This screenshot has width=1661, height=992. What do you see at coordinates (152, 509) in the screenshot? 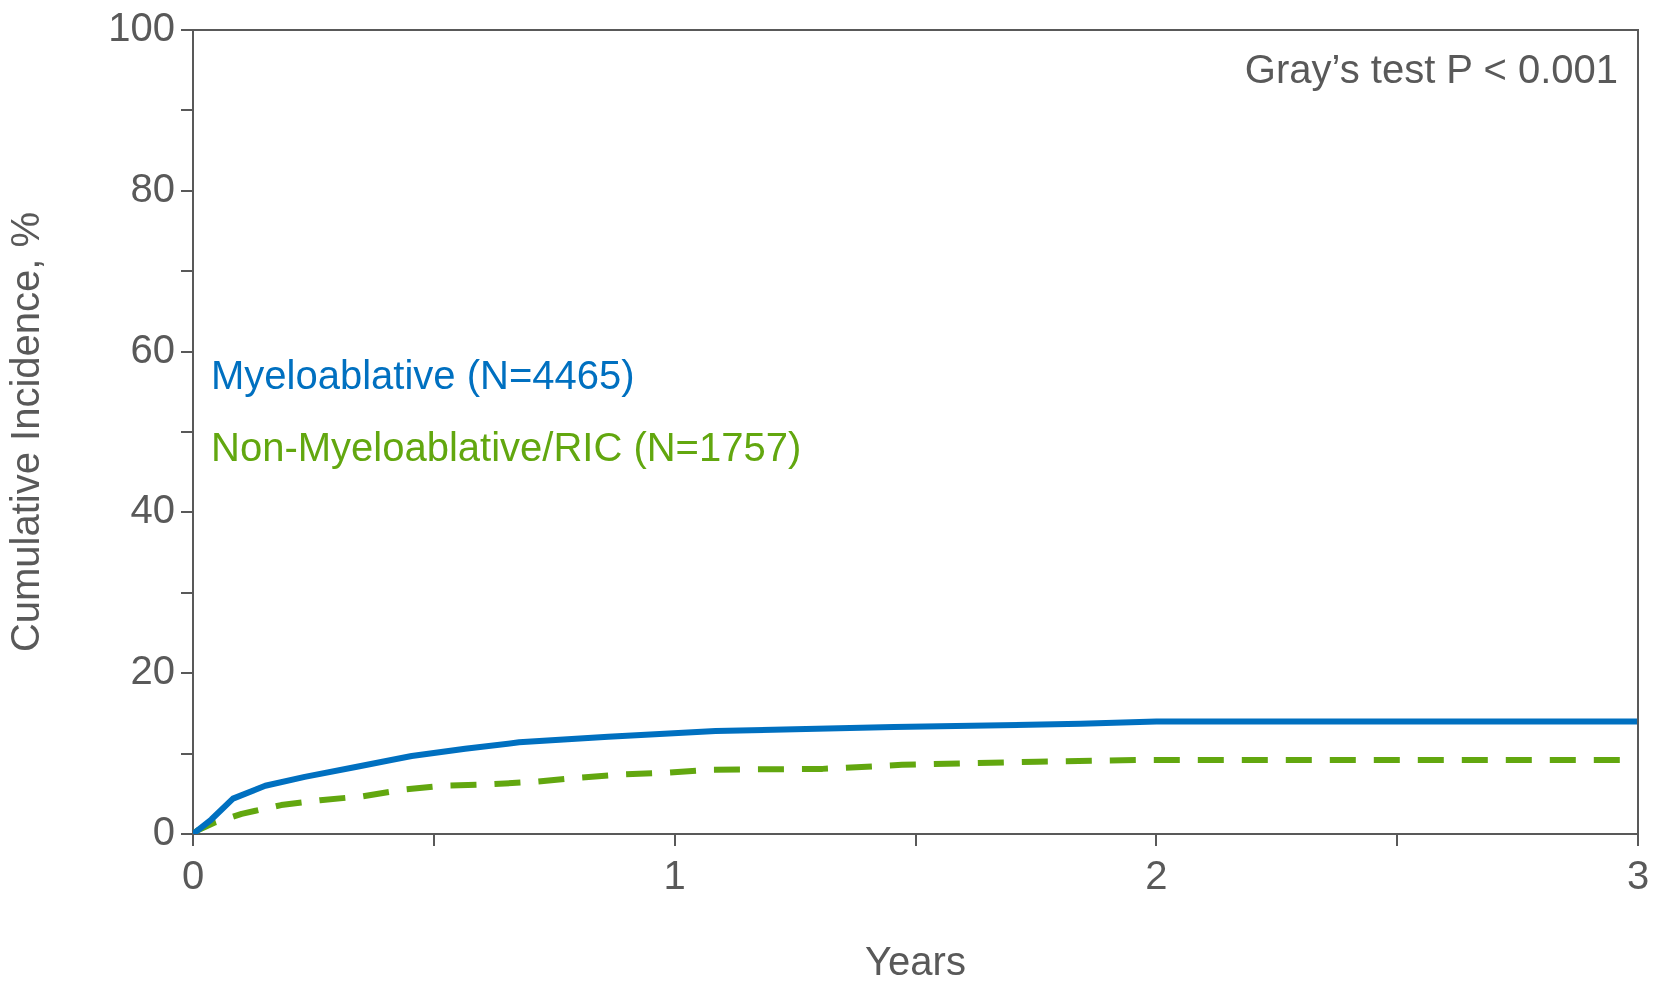
I see `y-tick-label: 40` at bounding box center [152, 509].